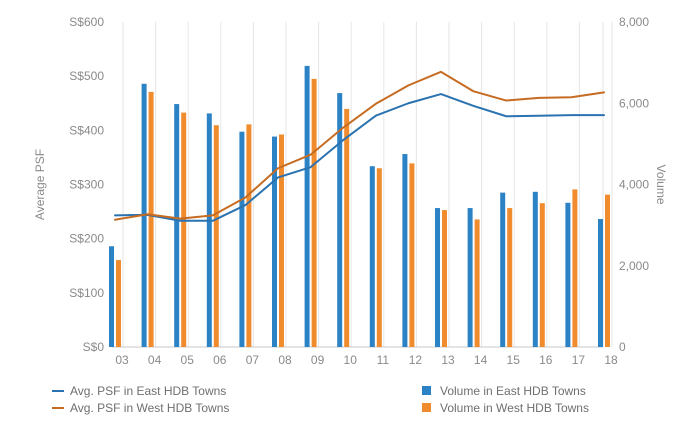 The height and width of the screenshot is (435, 697). Describe the element at coordinates (220, 360) in the screenshot. I see `x-tick-label-06: 06` at that location.